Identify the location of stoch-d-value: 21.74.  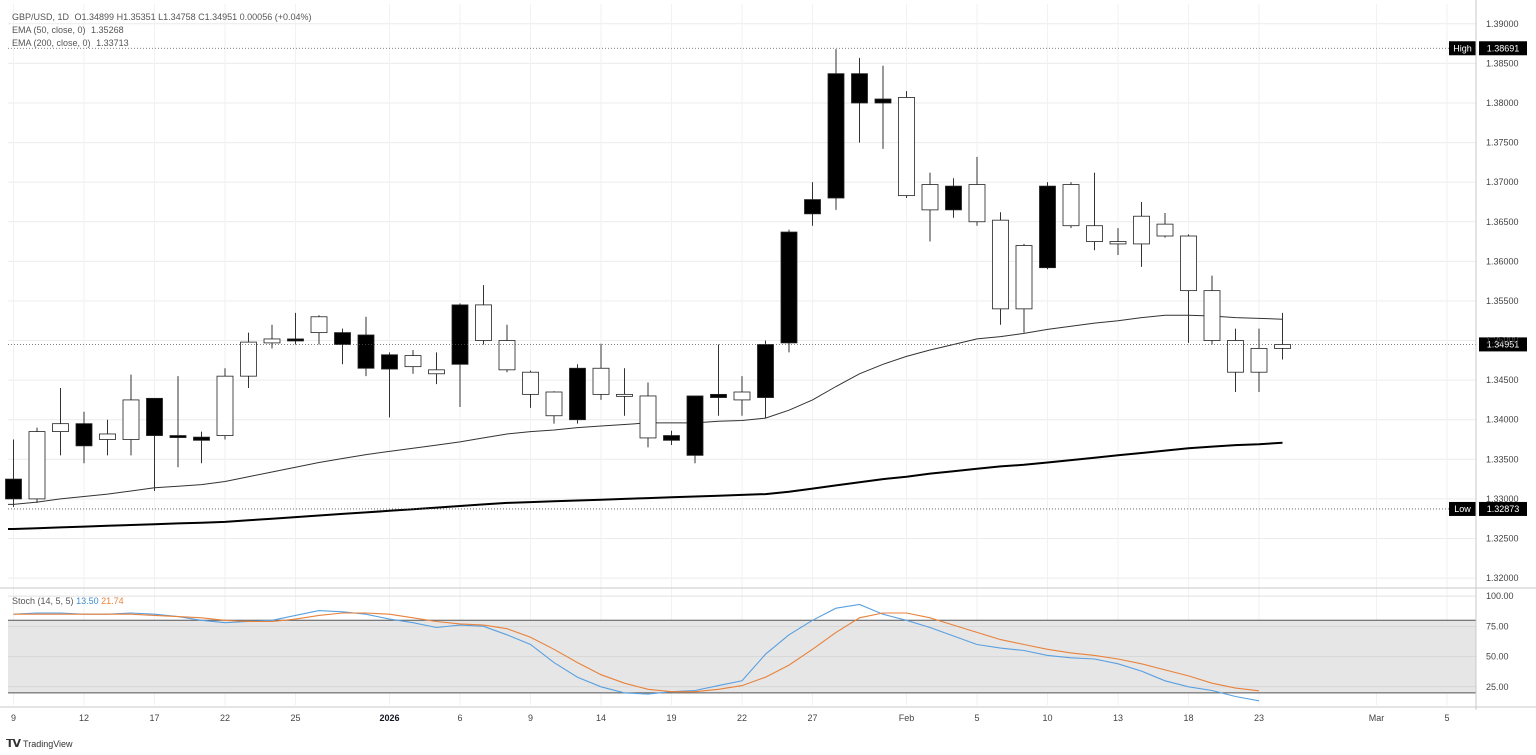
(112, 601).